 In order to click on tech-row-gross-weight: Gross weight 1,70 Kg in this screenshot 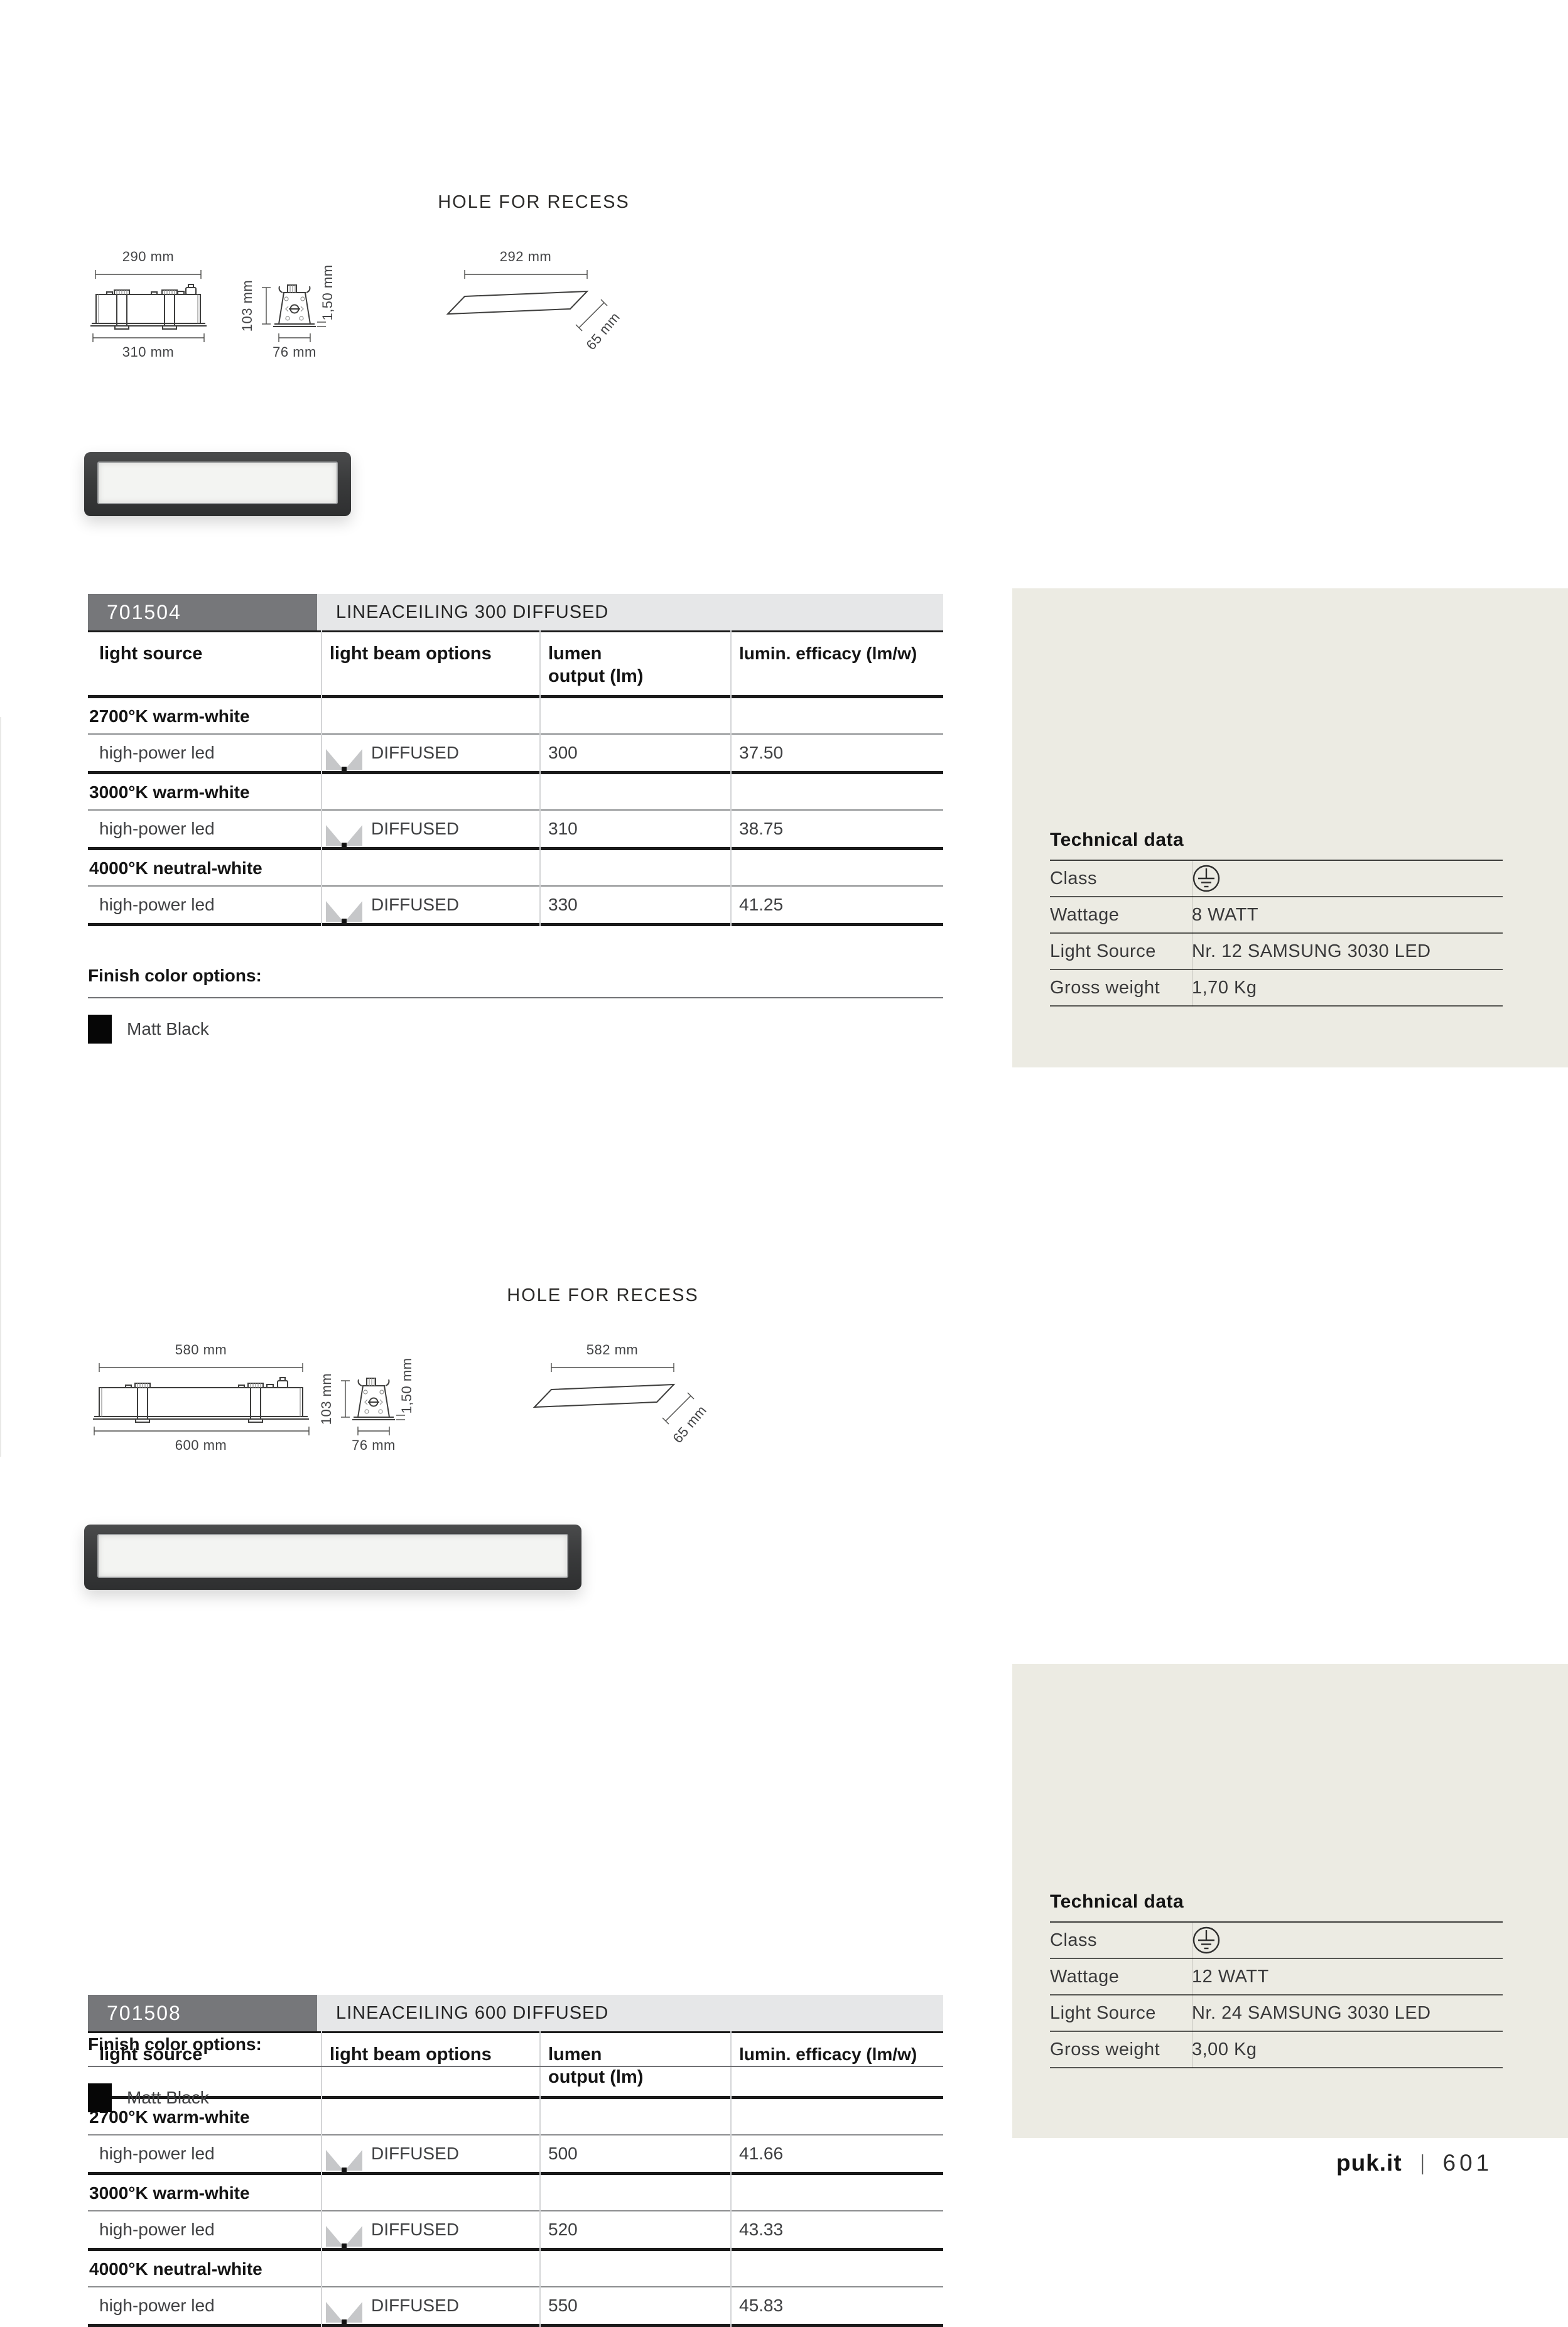, I will do `click(1276, 988)`.